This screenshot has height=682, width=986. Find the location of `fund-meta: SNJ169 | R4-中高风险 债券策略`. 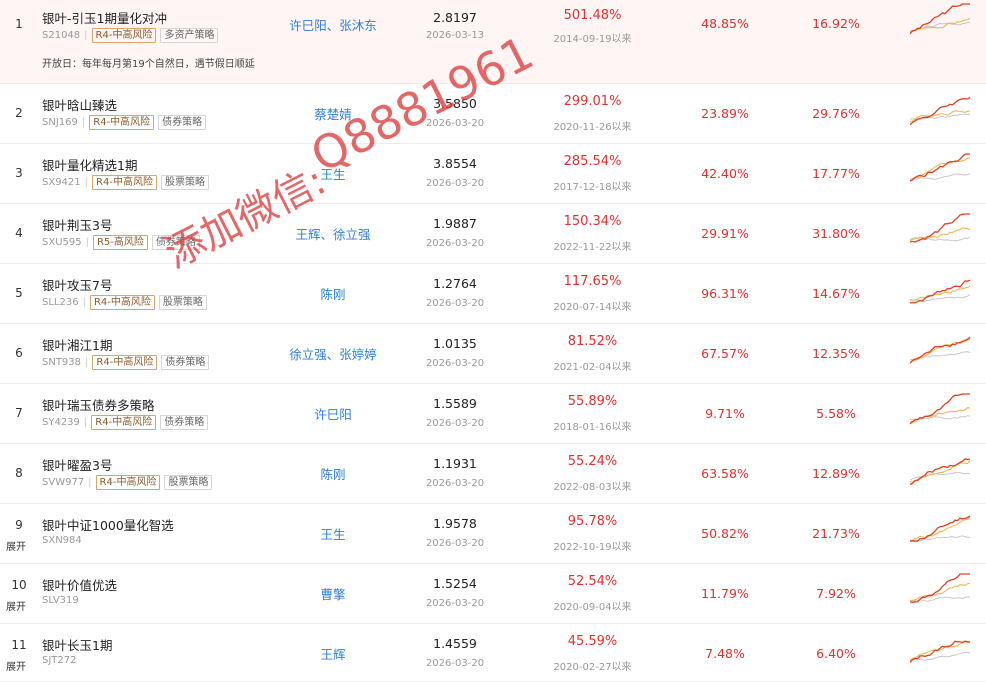

fund-meta: SNJ169 | R4-中高风险 债券策略 is located at coordinates (124, 122).